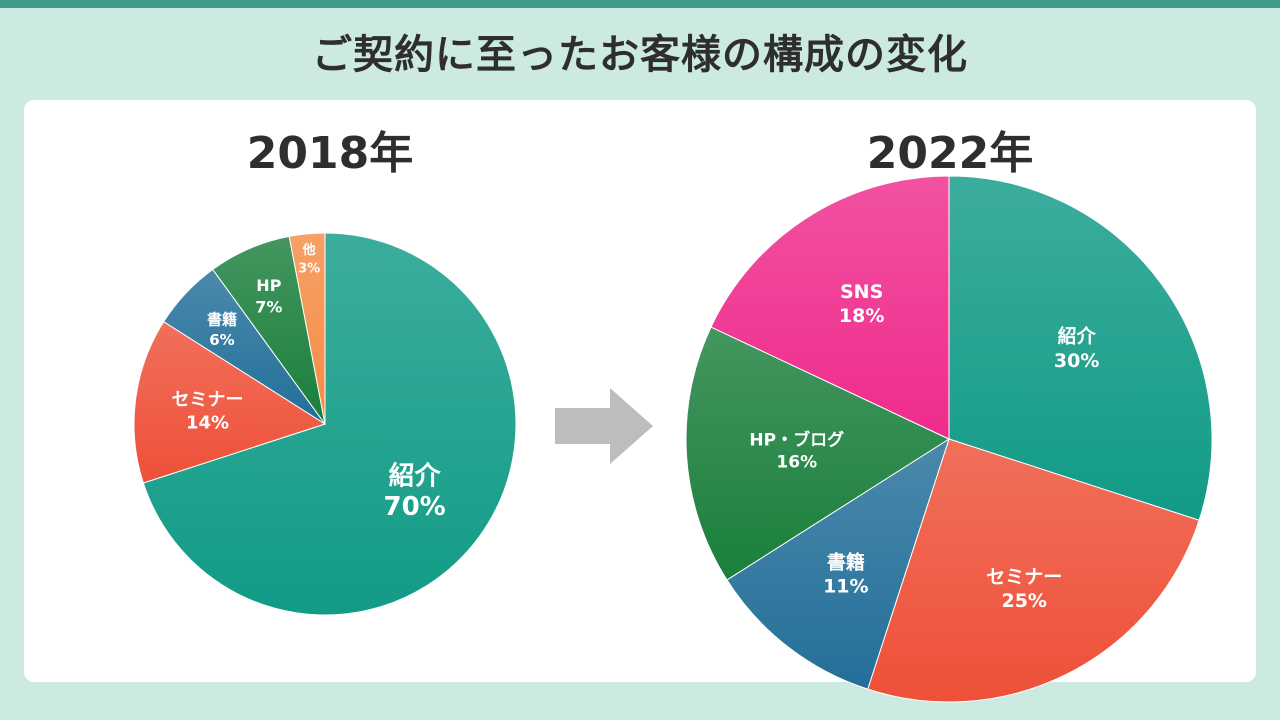  What do you see at coordinates (207, 423) in the screenshot?
I see `slice-value-2018-1: 14%` at bounding box center [207, 423].